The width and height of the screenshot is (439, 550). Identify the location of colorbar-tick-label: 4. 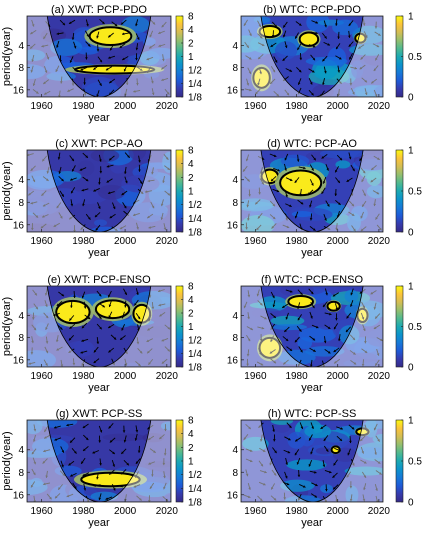
(191, 434).